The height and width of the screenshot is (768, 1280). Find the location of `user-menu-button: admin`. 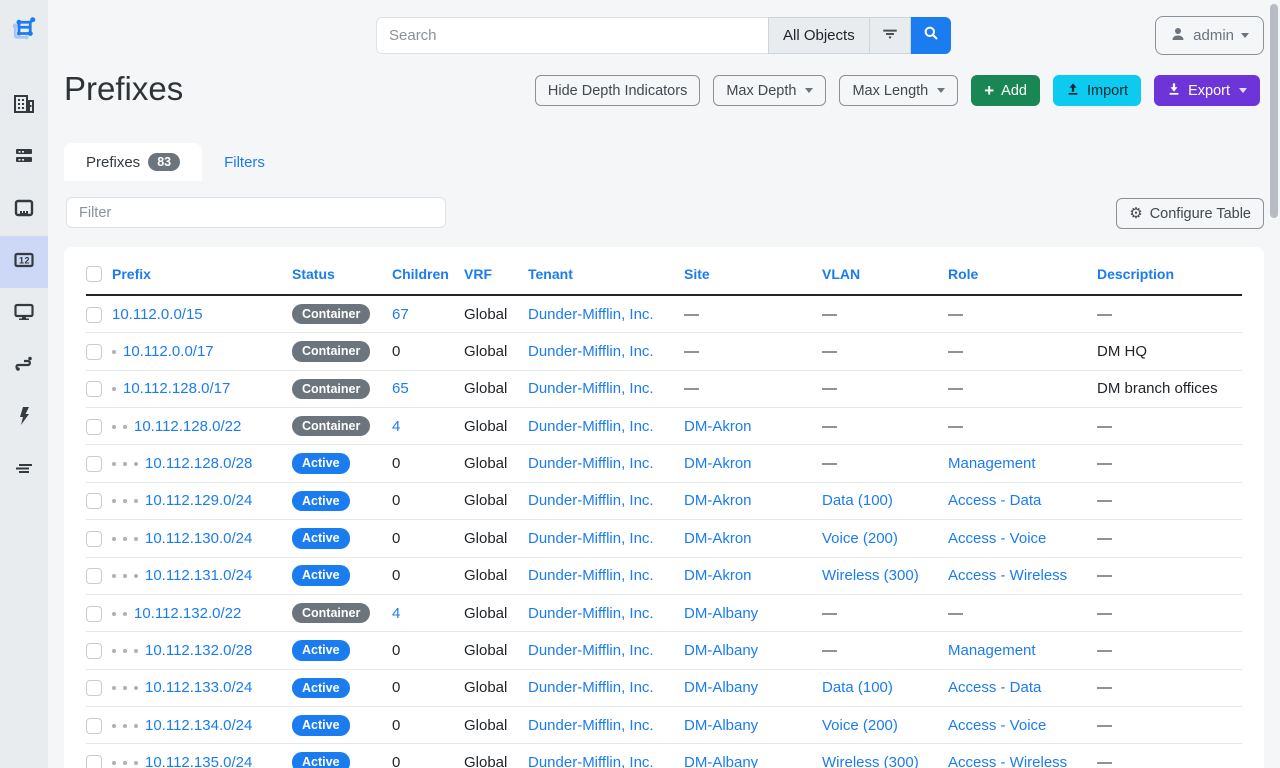

user-menu-button: admin is located at coordinates (1209, 35).